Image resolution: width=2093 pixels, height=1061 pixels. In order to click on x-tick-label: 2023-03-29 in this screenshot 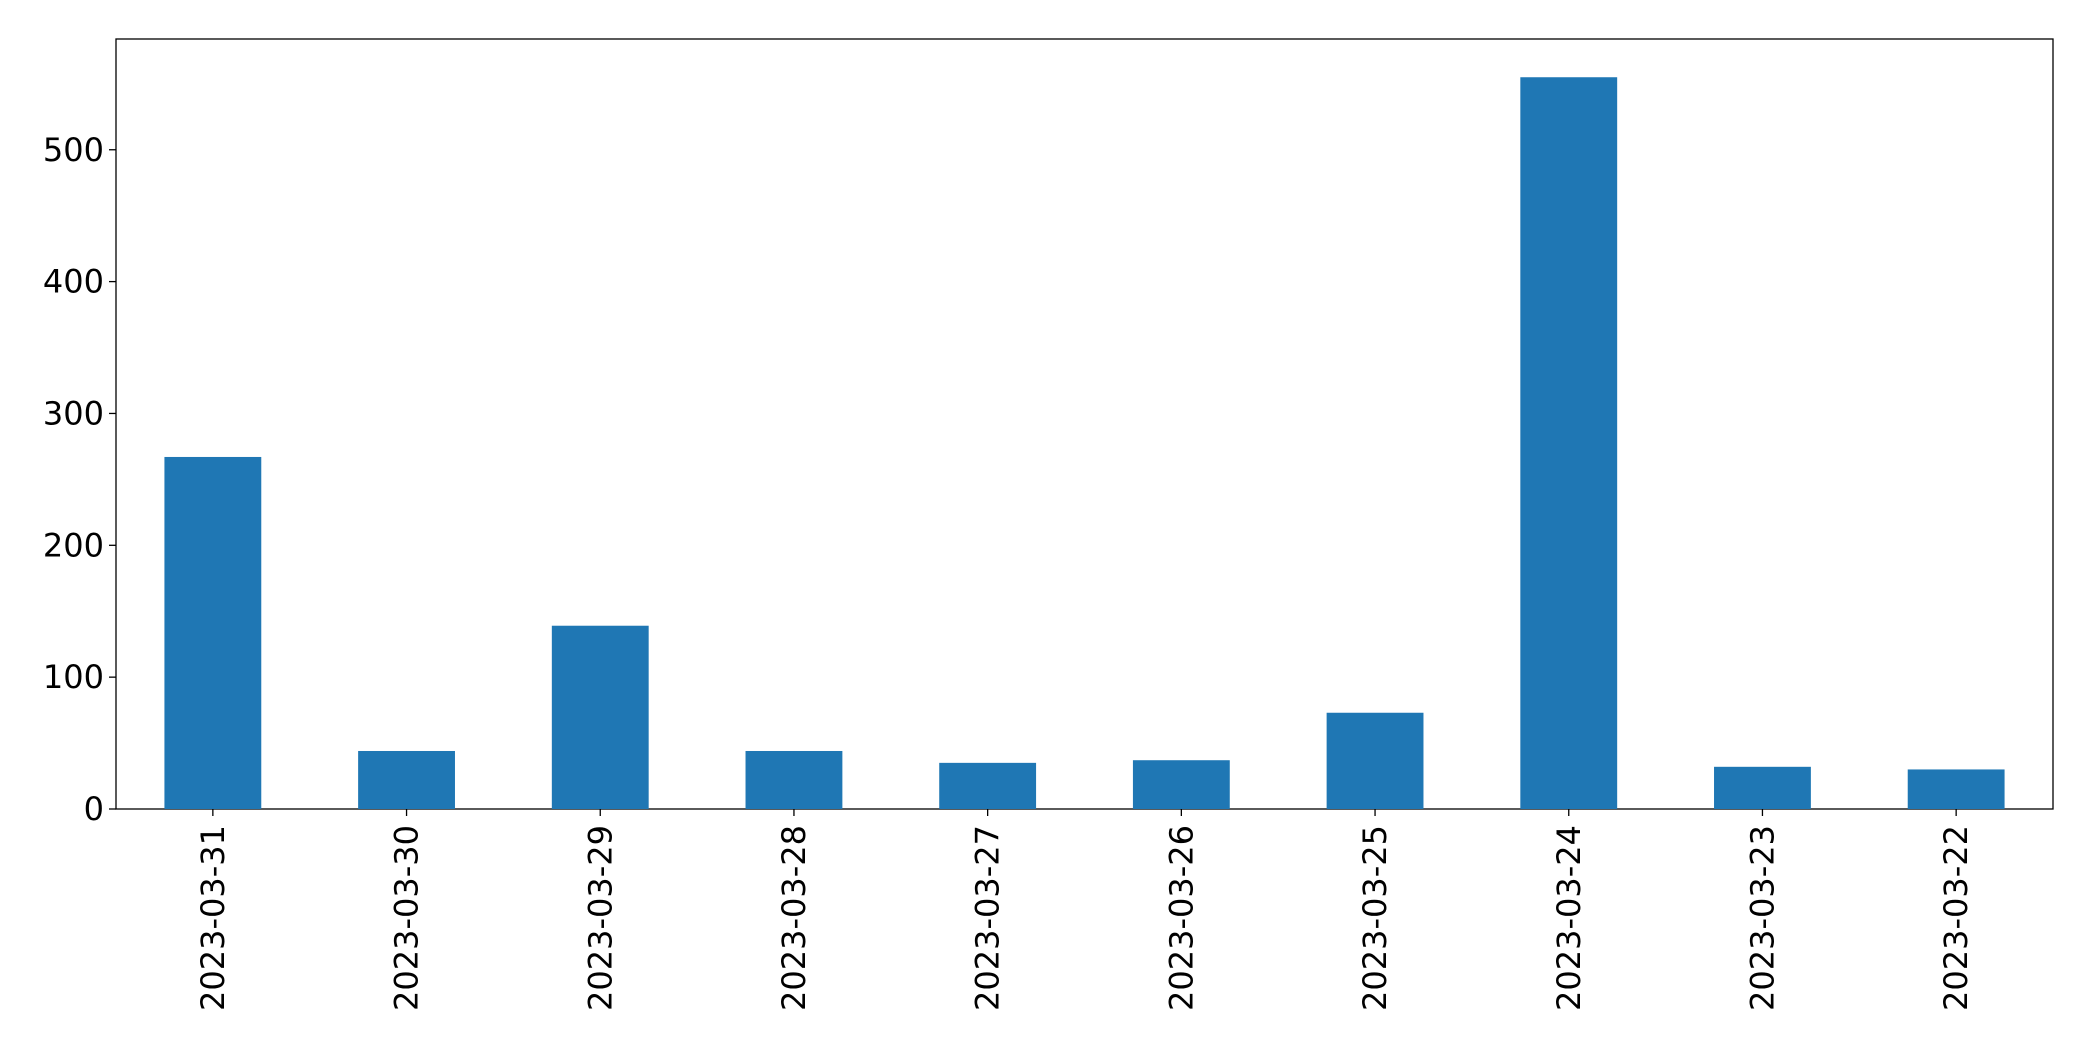, I will do `click(600, 918)`.